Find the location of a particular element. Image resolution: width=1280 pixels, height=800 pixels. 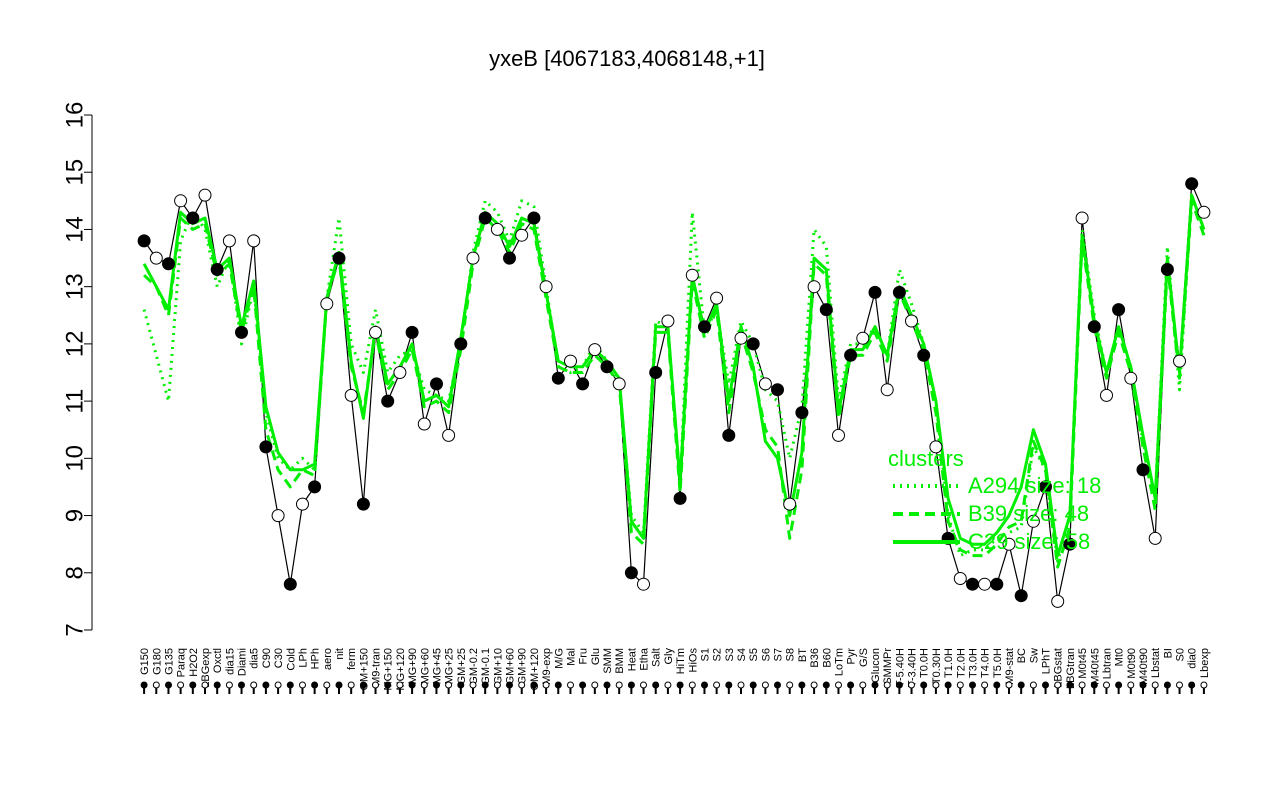

x-tick-label: Etha is located at coordinates (645, 659).